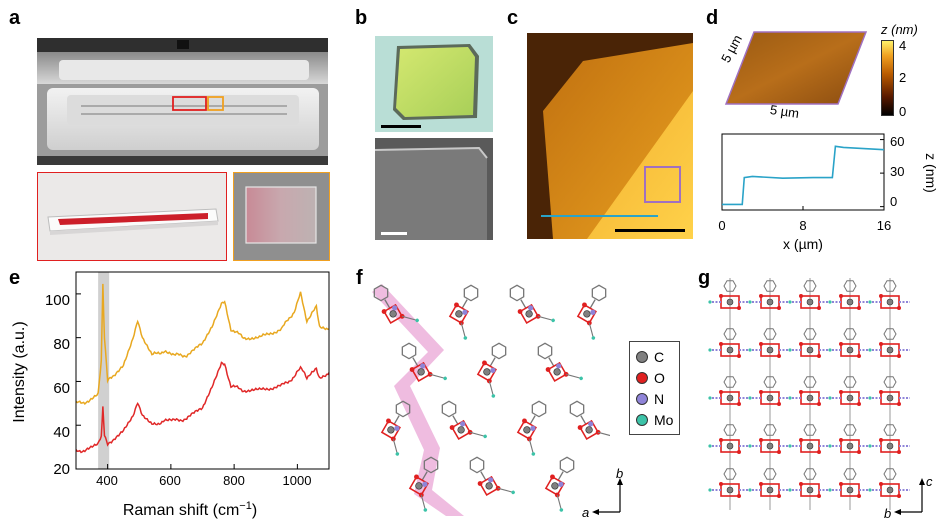  What do you see at coordinates (19, 371) in the screenshot?
I see `raman-ylabel: Intensity (a.u.)` at bounding box center [19, 371].